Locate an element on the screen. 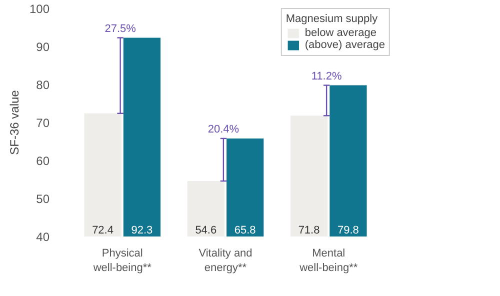  legend-title: Magnesium supply is located at coordinates (332, 19).